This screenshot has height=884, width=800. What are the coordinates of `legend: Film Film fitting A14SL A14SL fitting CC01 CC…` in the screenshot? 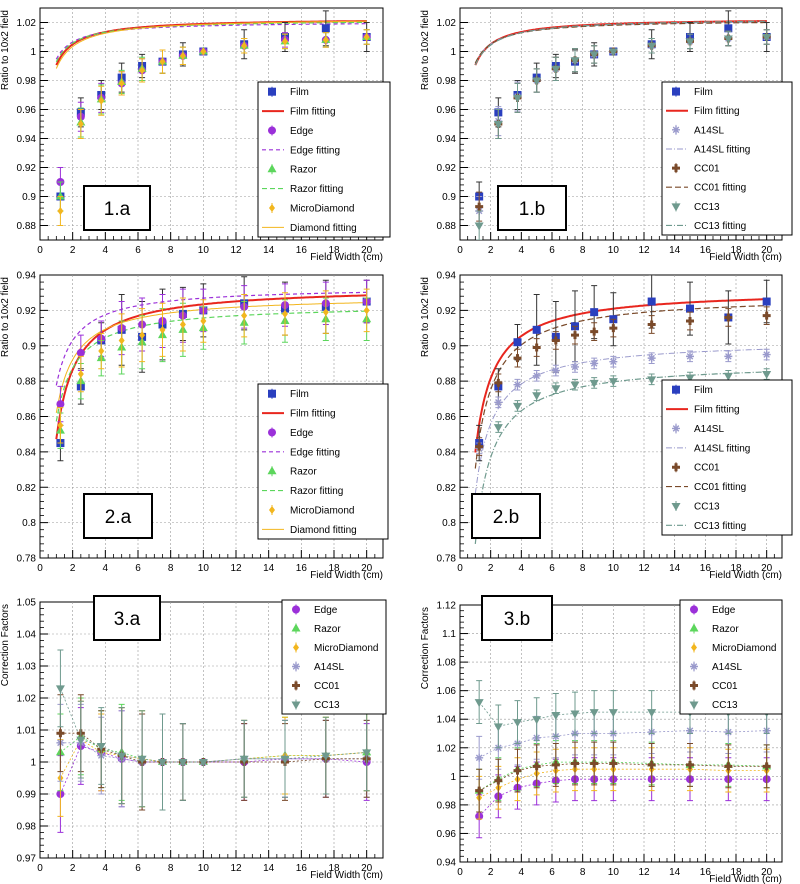 It's located at (727, 457).